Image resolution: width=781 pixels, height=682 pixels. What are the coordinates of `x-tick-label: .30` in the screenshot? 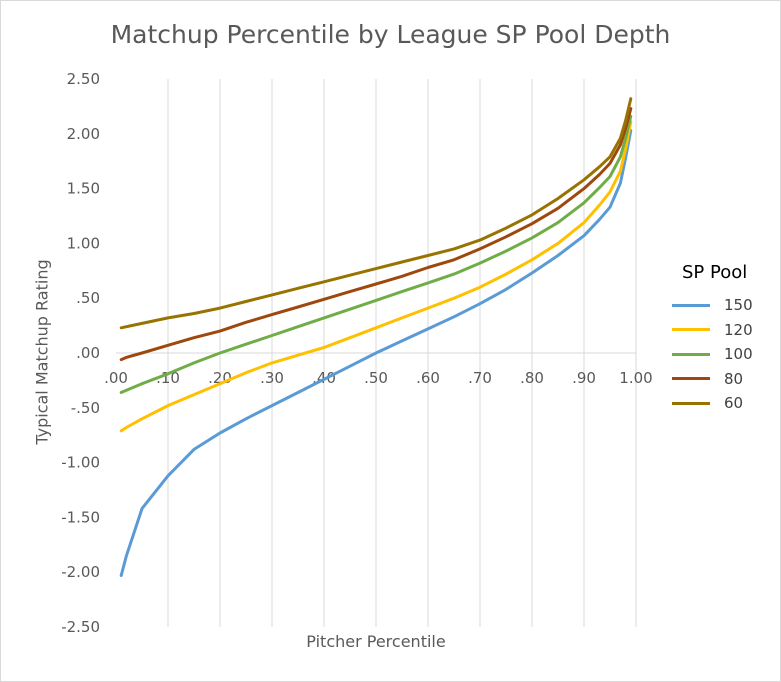 It's located at (272, 378).